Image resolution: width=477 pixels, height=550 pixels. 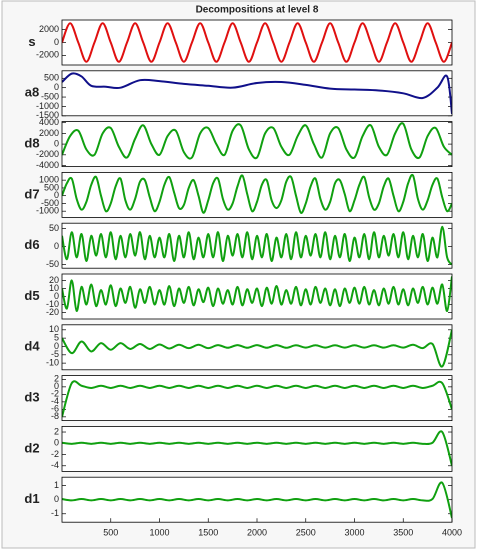 I want to click on x-tick-label: 2000, so click(x=257, y=533).